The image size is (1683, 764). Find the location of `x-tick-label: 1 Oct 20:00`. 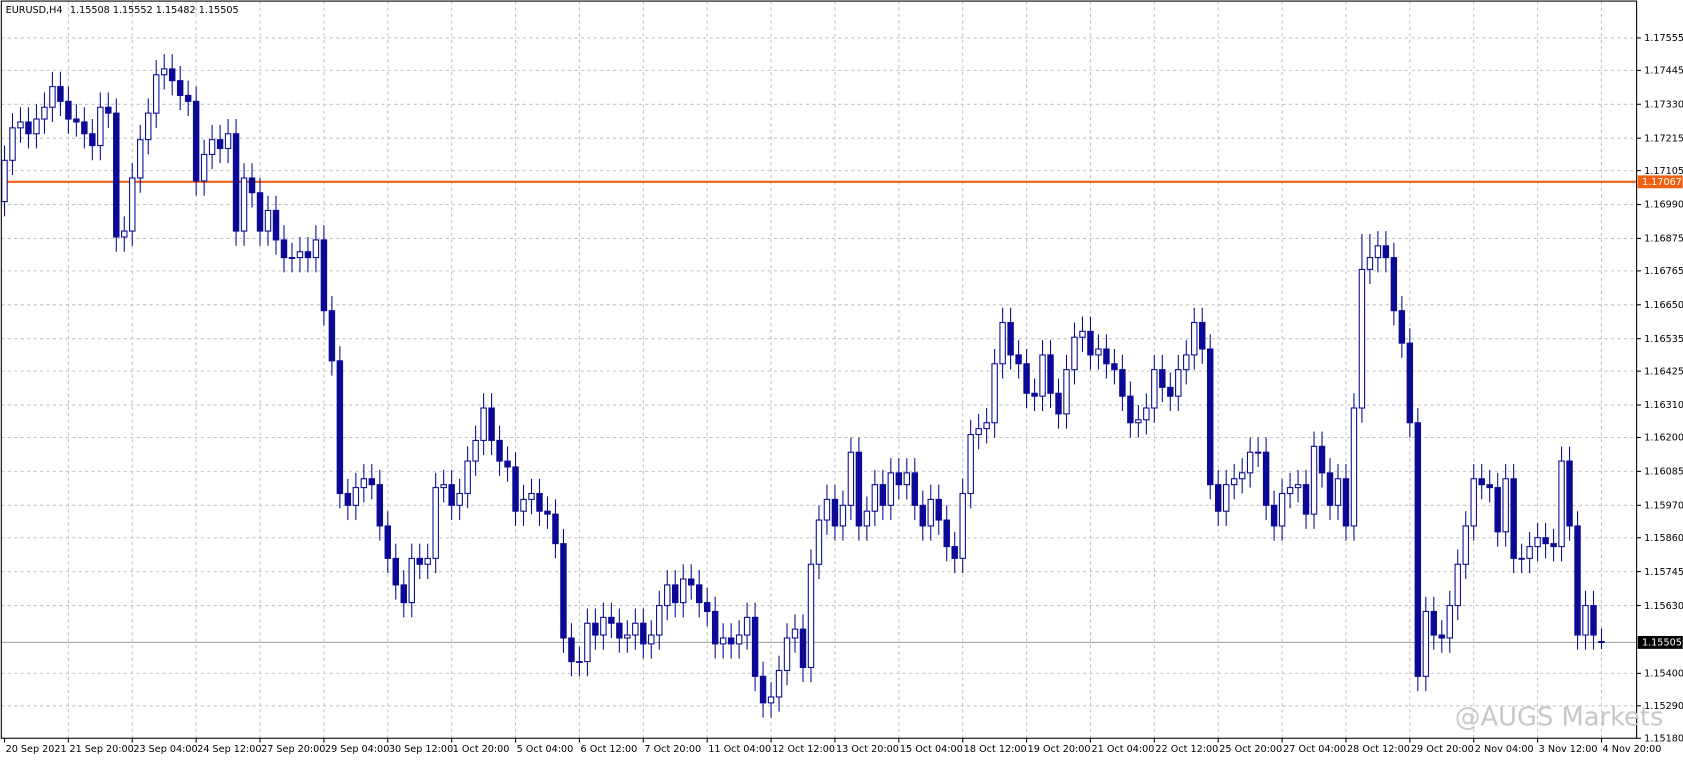

x-tick-label: 1 Oct 20:00 is located at coordinates (481, 749).